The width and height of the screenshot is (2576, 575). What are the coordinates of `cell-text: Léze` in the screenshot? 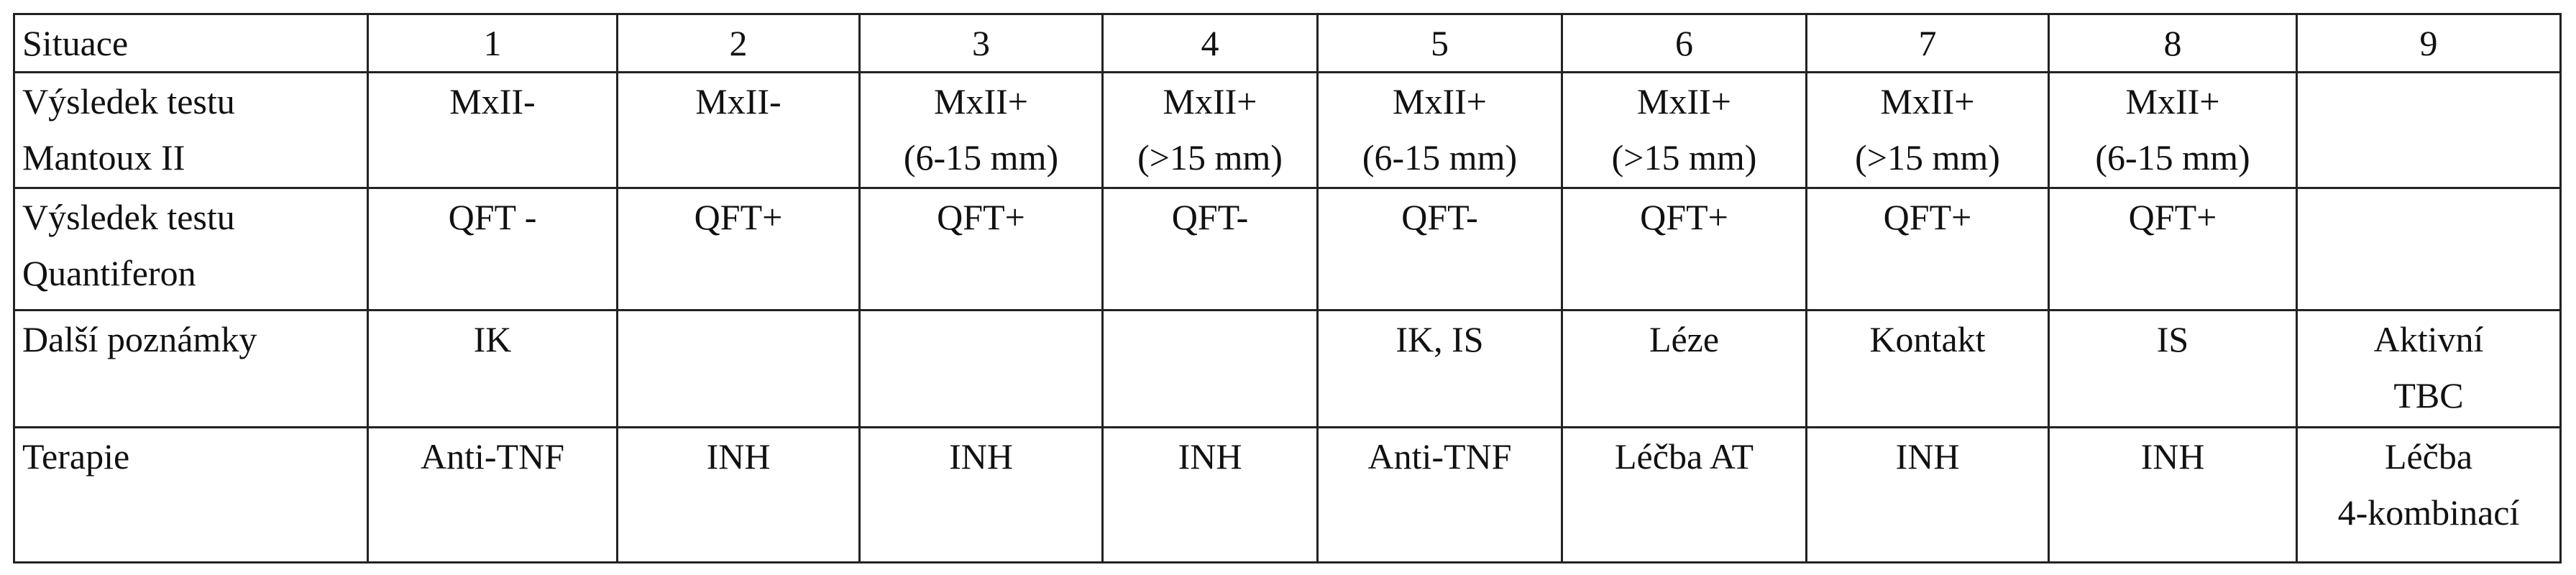 It's located at (1684, 339).